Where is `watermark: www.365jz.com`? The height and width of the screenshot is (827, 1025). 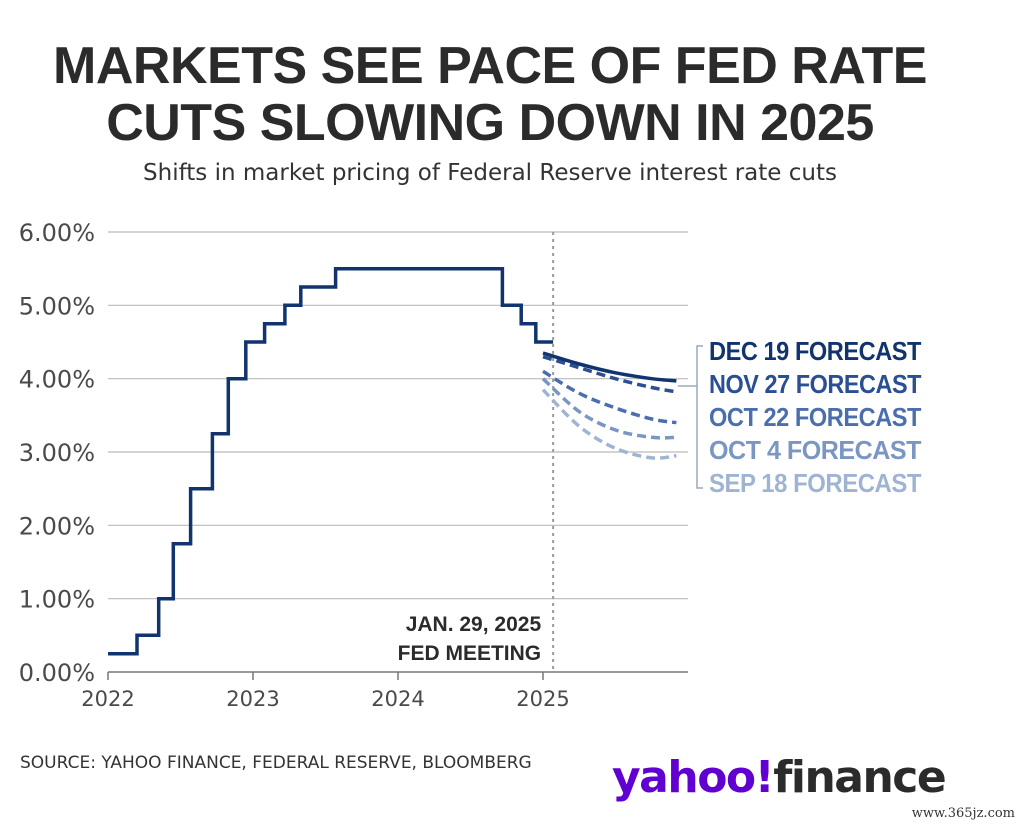
watermark: www.365jz.com is located at coordinates (963, 813).